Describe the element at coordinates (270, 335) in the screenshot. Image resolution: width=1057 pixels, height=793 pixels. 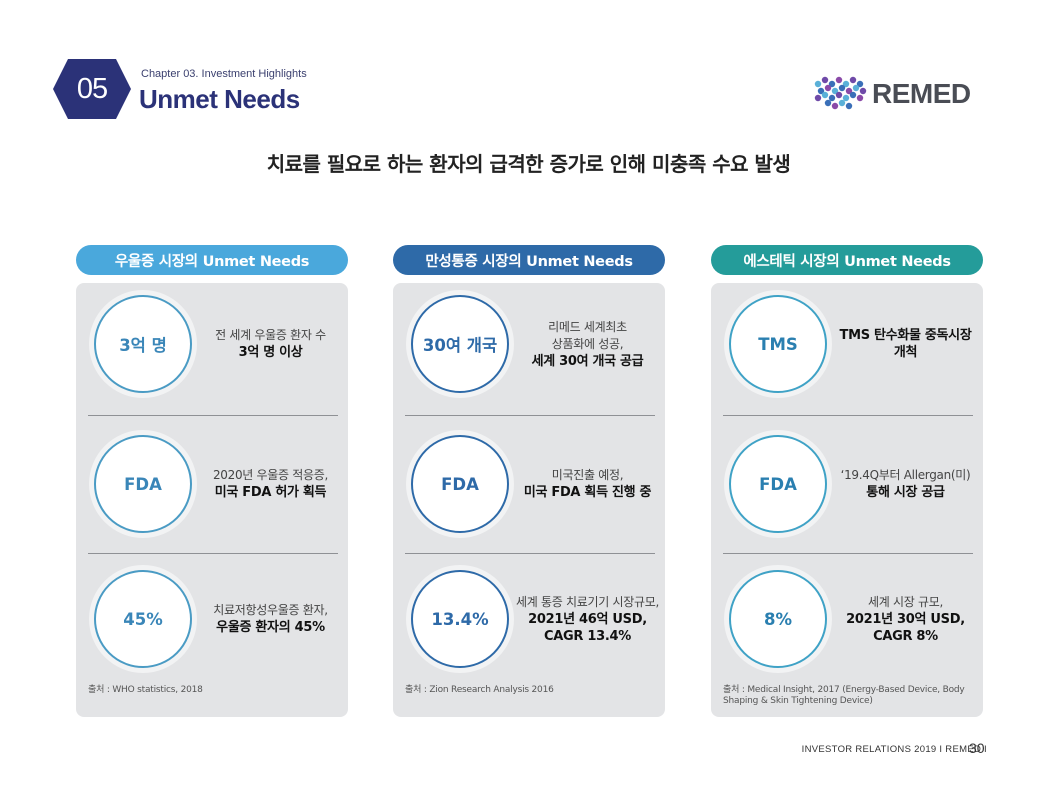
I see `stat-line: 전 세계 우울증 환자 수` at that location.